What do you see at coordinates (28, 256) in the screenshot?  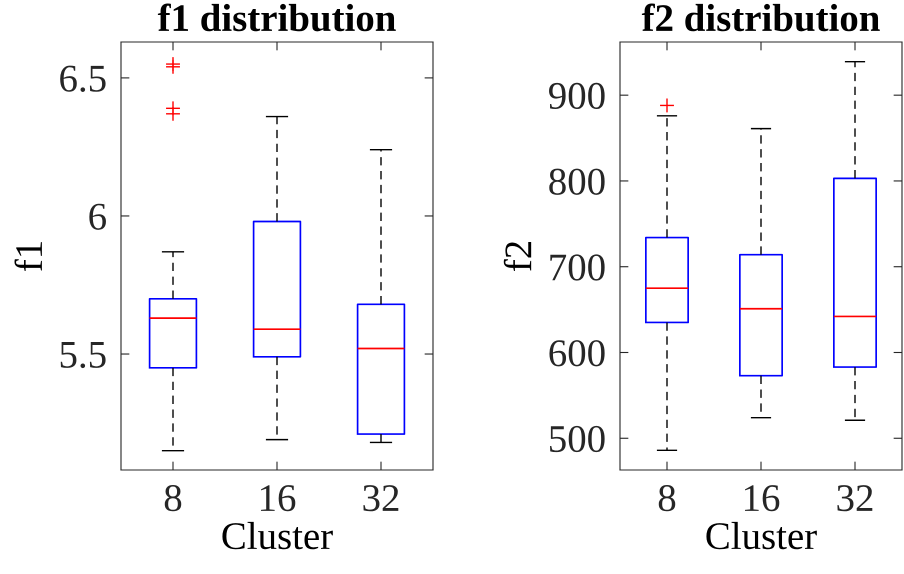 I see `y-axis-title: f1` at bounding box center [28, 256].